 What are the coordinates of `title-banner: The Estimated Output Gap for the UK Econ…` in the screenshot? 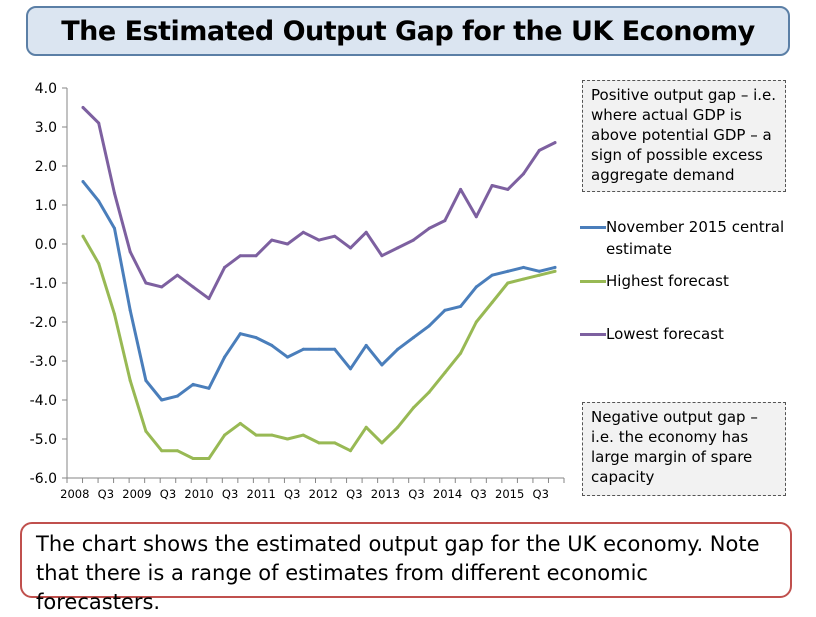 It's located at (408, 31).